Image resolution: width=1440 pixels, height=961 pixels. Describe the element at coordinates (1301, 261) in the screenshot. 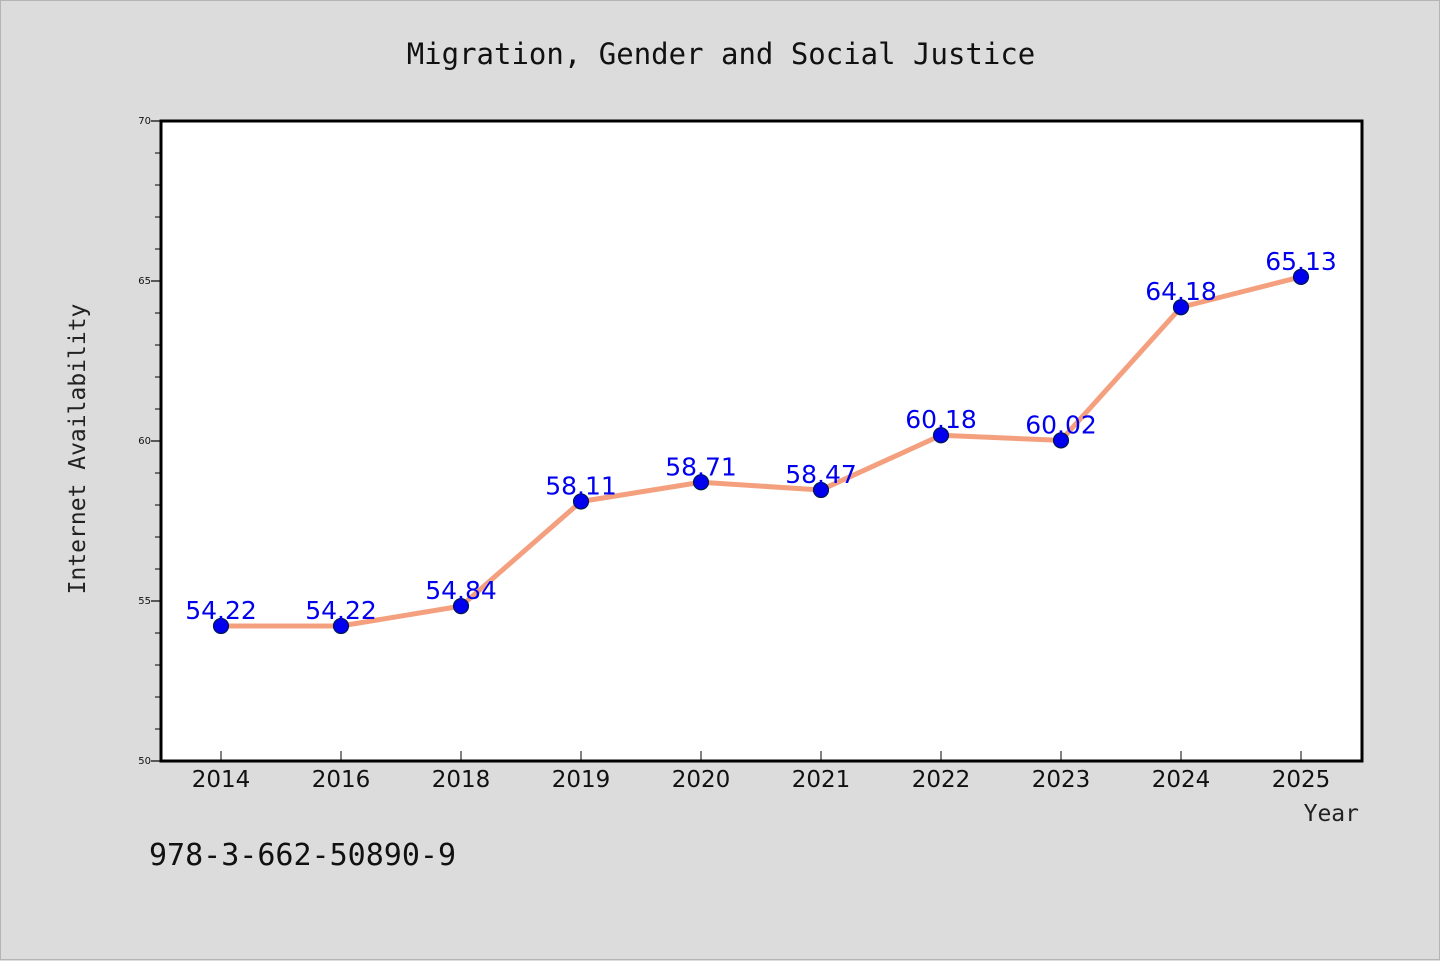

I see `data-label: 65.13` at that location.